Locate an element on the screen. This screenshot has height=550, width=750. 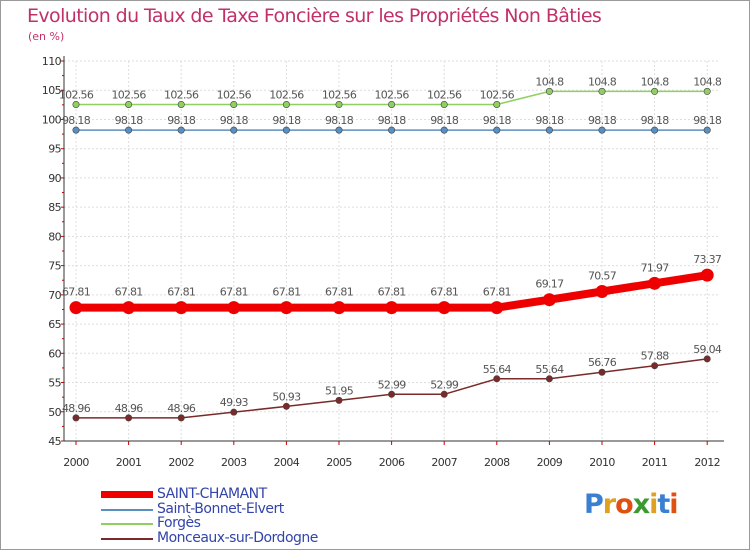
legend-label: Saint-Bonnet-Elvert is located at coordinates (220, 509).